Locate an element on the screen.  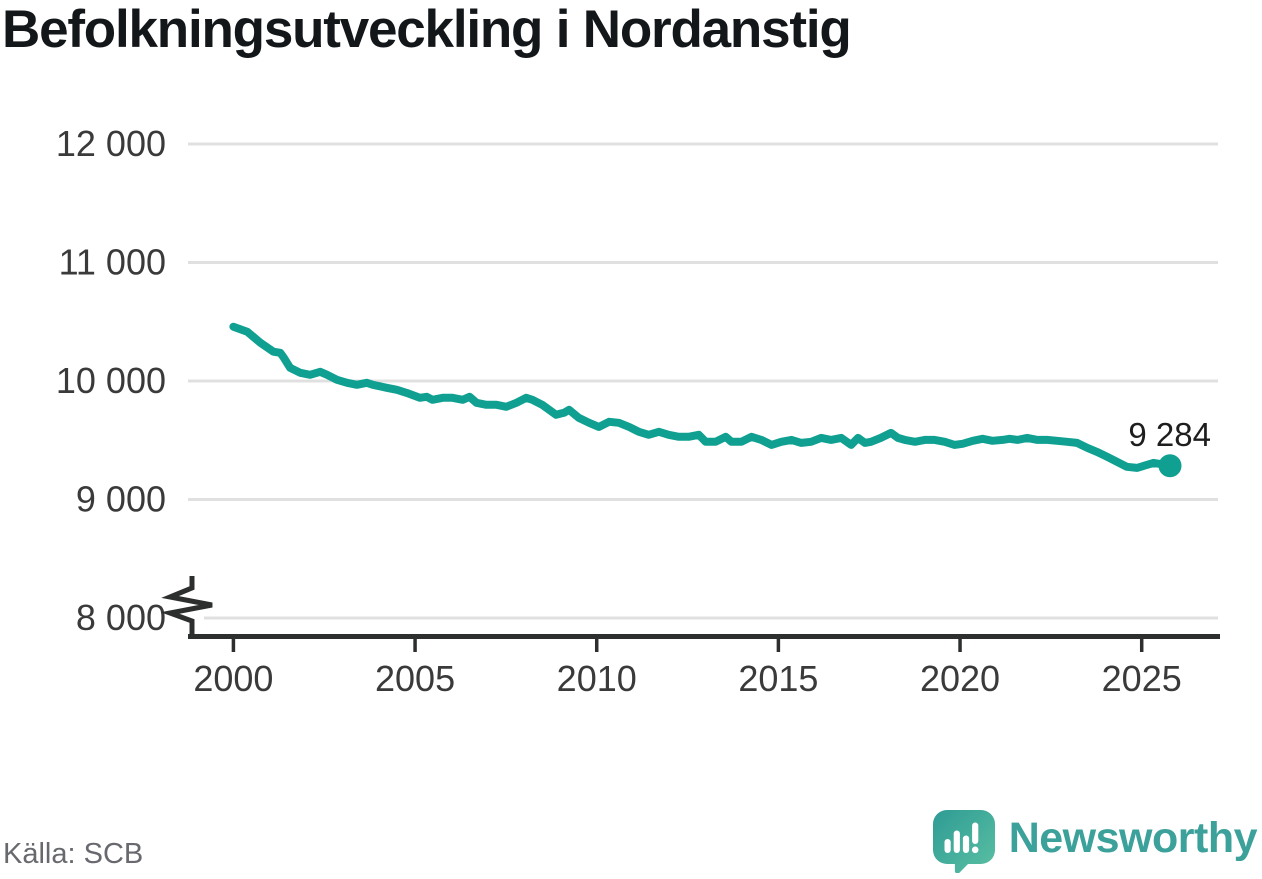
population-series-line is located at coordinates (701, 397).